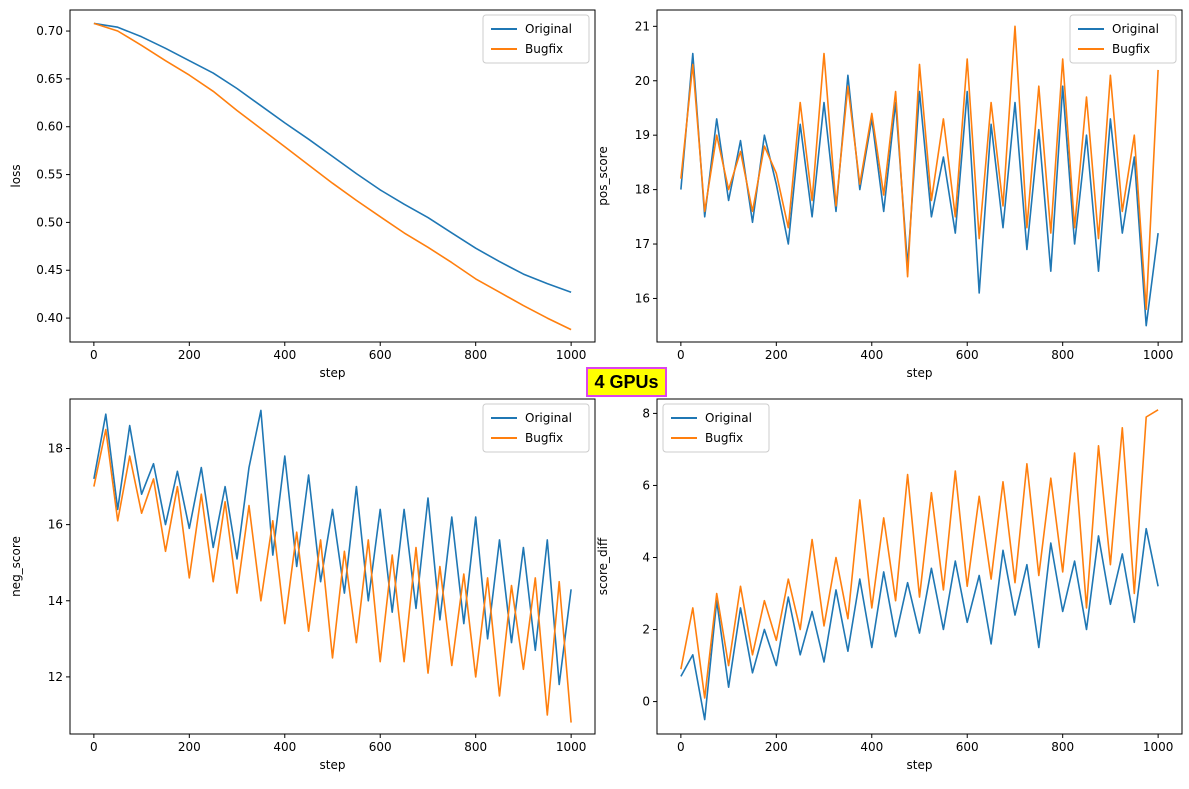 This screenshot has width=1189, height=789. I want to click on loss-y-tick-label: 0.50, so click(49, 222).